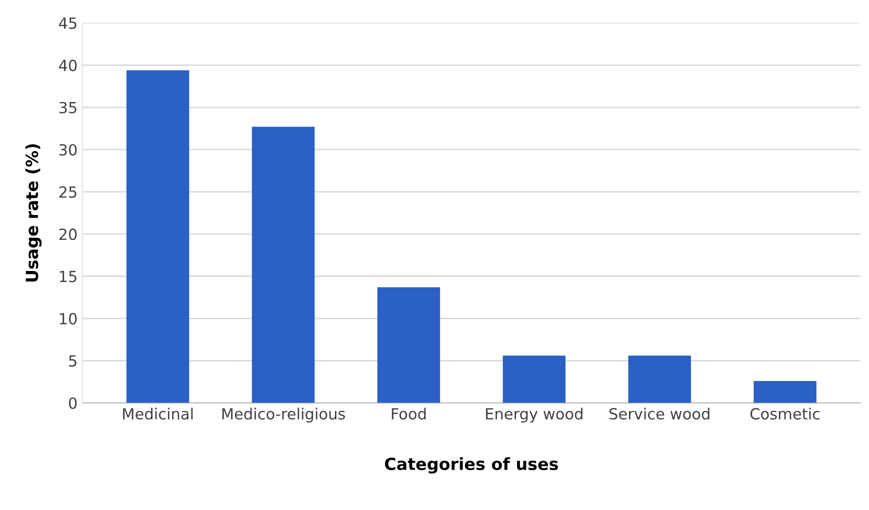 Image resolution: width=869 pixels, height=510 pixels. Describe the element at coordinates (471, 465) in the screenshot. I see `x-axis-title: Categories of uses` at that location.